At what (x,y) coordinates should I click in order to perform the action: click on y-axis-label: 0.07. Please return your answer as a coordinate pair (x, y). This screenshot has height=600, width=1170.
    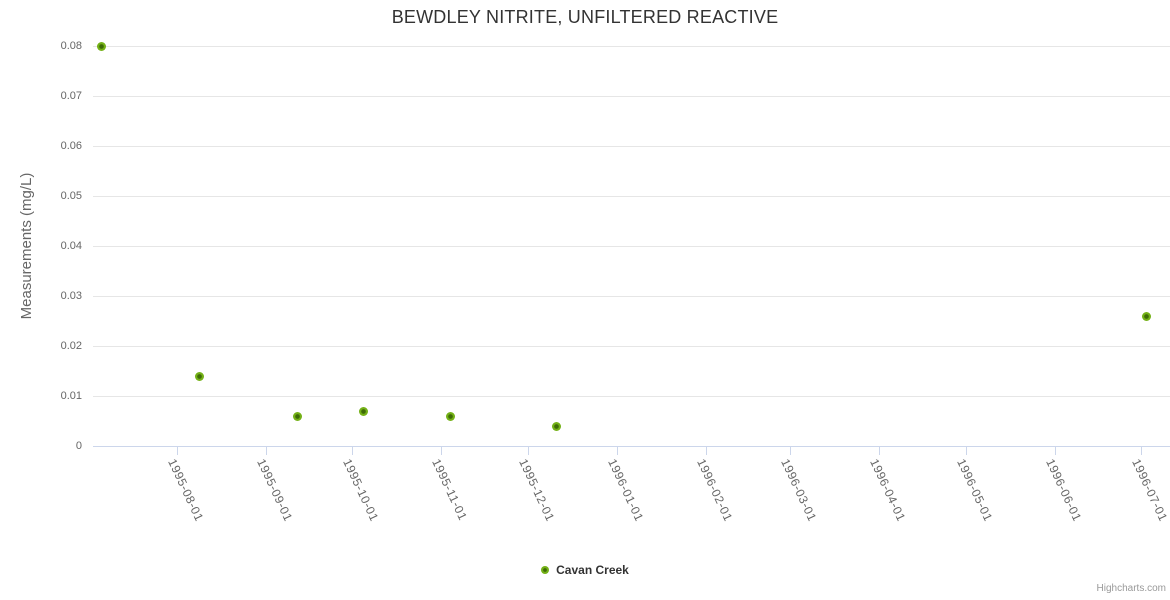
    Looking at the image, I should click on (71, 96).